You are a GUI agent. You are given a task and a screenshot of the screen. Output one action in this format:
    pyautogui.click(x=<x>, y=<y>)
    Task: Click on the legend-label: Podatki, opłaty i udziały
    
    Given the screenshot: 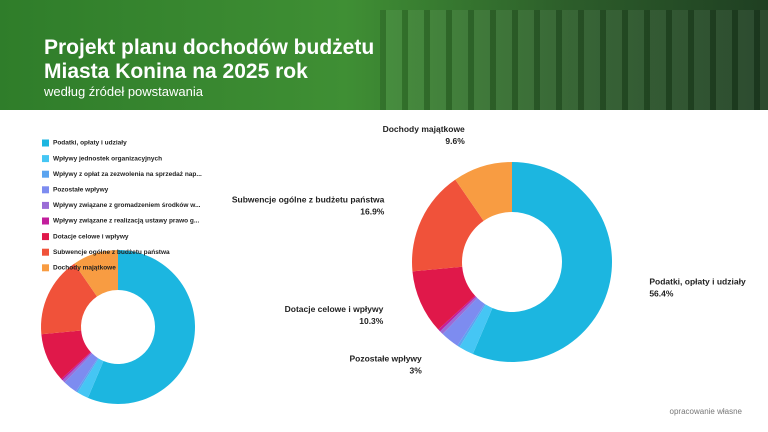 What is the action you would take?
    pyautogui.click(x=90, y=143)
    